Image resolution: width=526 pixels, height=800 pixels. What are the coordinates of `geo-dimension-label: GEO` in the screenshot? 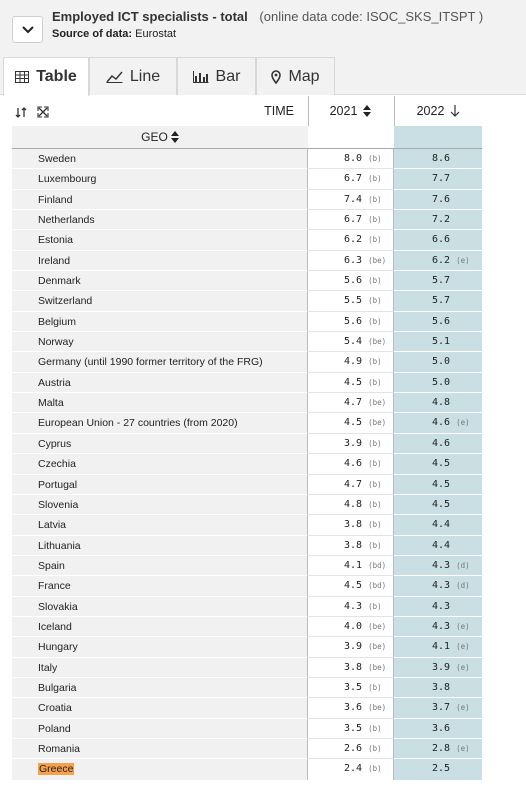 It's located at (154, 137).